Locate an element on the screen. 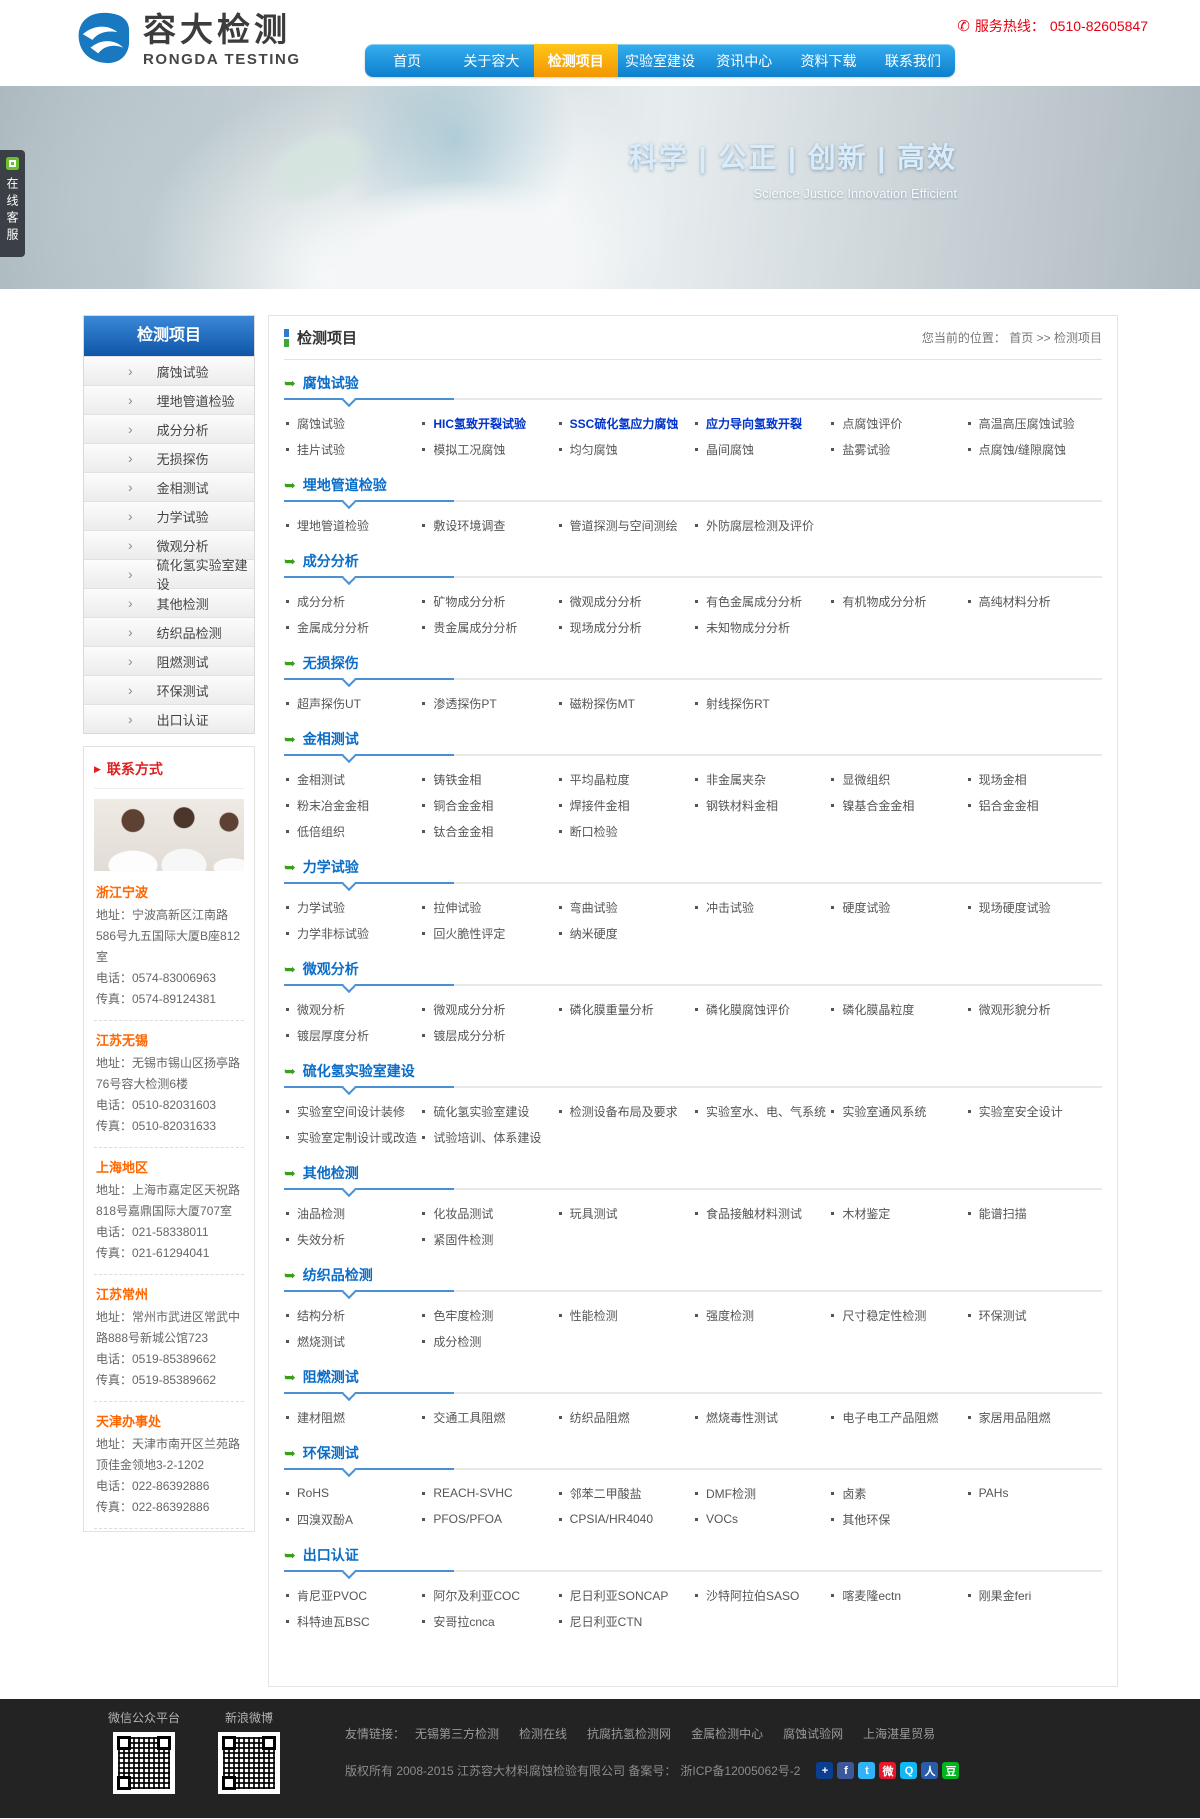 Image resolution: width=1200 pixels, height=1819 pixels. test-item-link: 磷化膜晶粒度 is located at coordinates (897, 1009).